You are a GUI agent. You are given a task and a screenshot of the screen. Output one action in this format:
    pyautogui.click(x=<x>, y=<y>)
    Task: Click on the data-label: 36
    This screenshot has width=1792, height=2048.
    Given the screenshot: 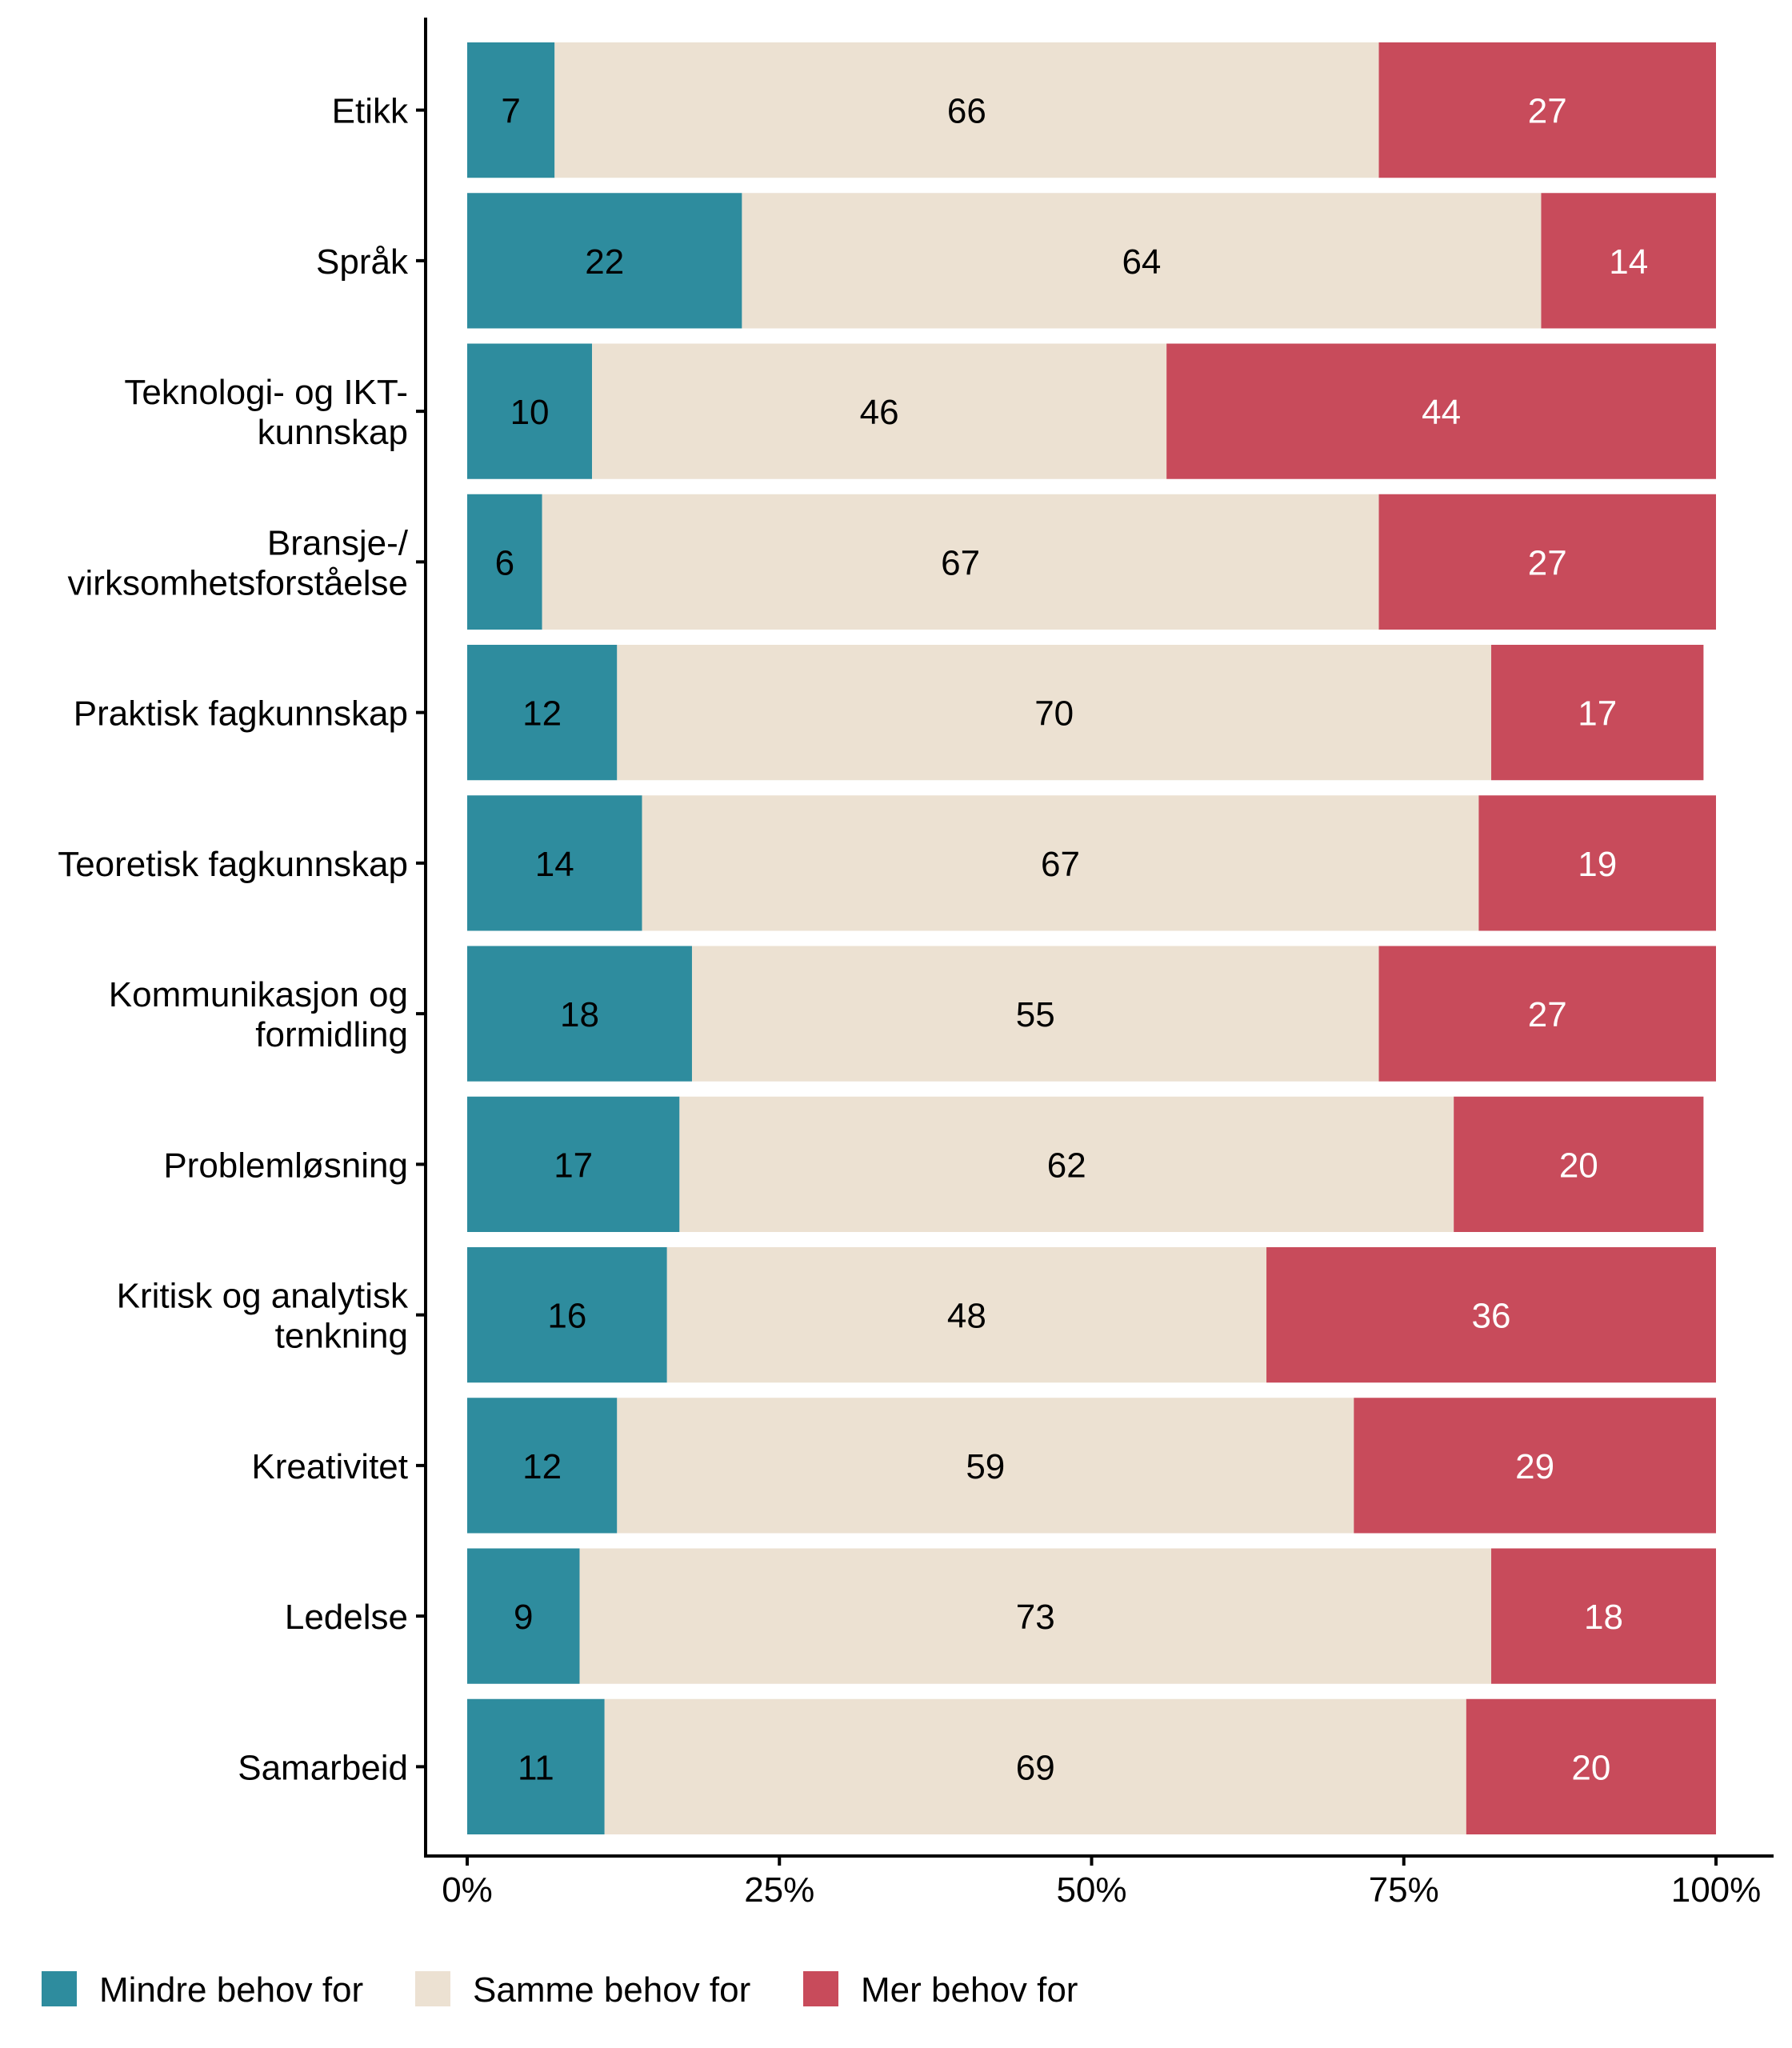 What is the action you would take?
    pyautogui.click(x=1491, y=1316)
    